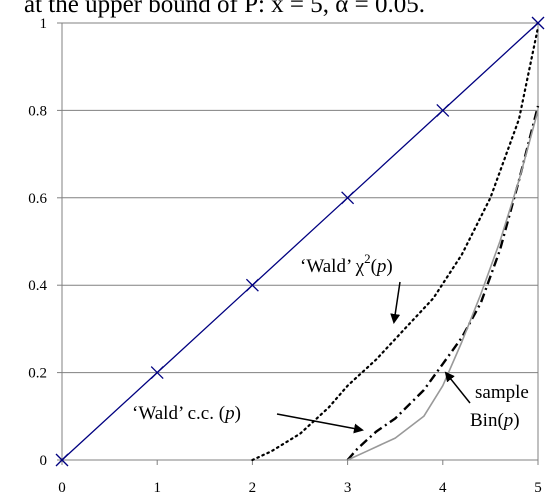  What do you see at coordinates (37, 111) in the screenshot?
I see `y-tick-label: 0.8` at bounding box center [37, 111].